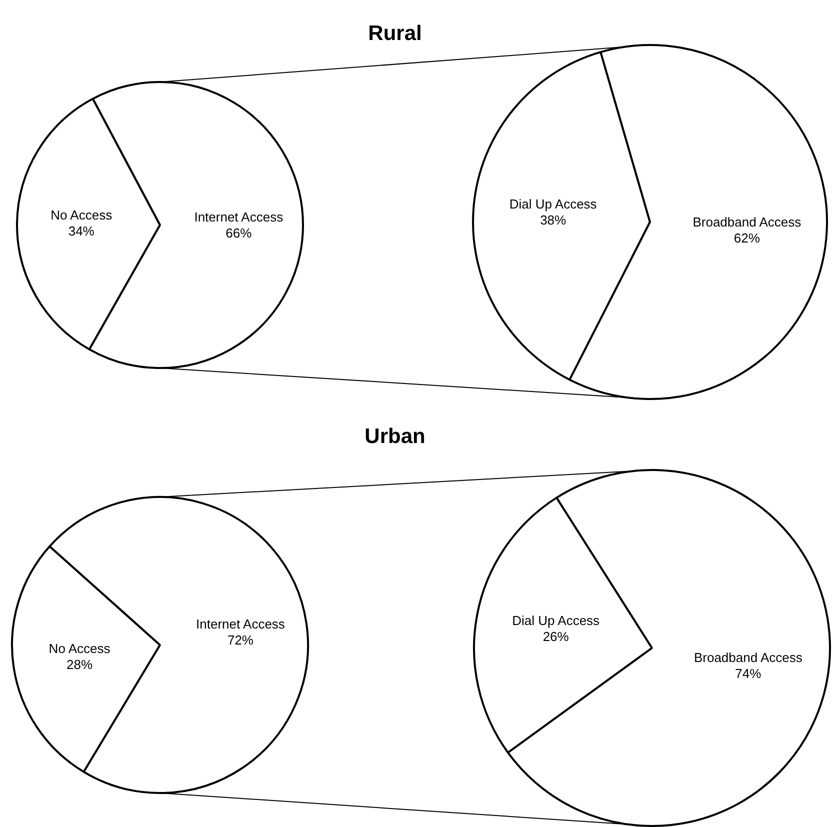  What do you see at coordinates (79, 664) in the screenshot?
I see `data-label: 28%` at bounding box center [79, 664].